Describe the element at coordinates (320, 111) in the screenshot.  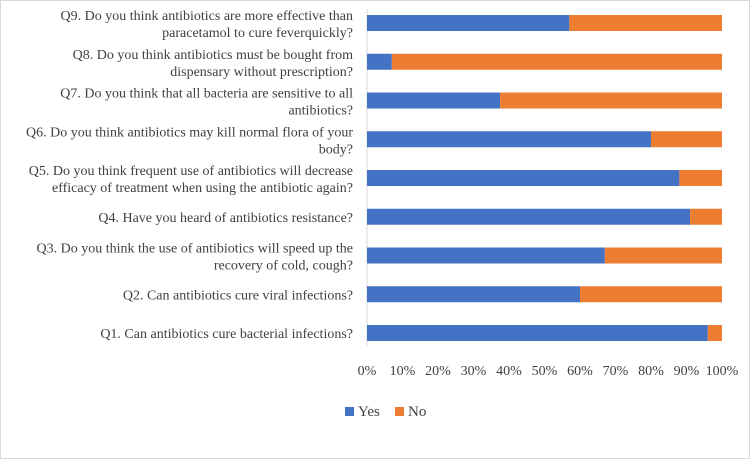
I see `category-label-q7-line-2: antibiotics?` at that location.